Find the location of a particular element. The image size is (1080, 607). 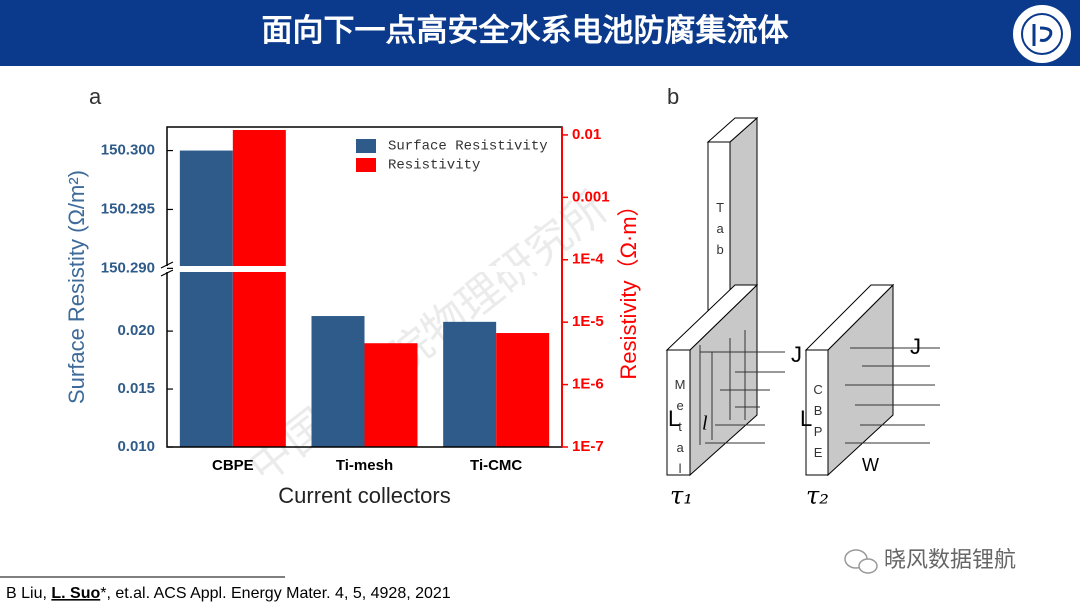

diagram-label: W is located at coordinates (870, 465).